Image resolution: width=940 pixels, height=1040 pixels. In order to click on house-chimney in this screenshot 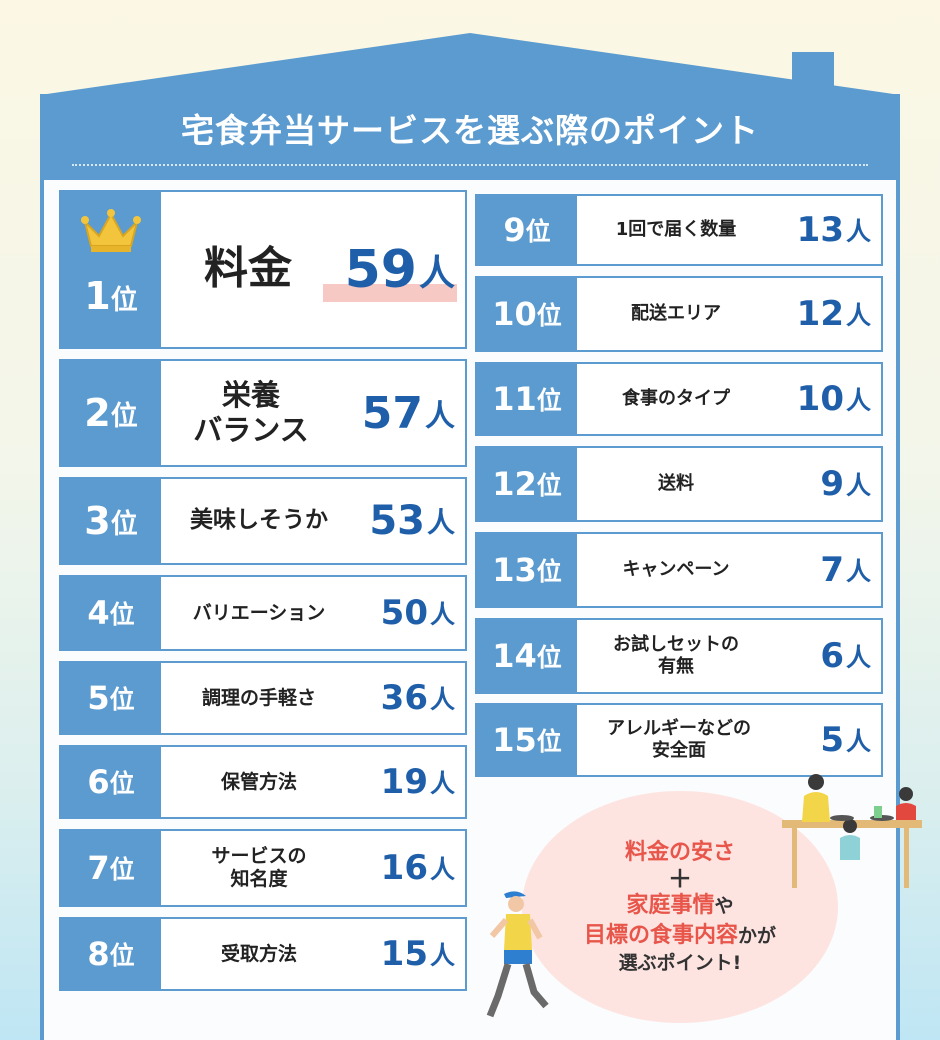, I will do `click(813, 74)`.